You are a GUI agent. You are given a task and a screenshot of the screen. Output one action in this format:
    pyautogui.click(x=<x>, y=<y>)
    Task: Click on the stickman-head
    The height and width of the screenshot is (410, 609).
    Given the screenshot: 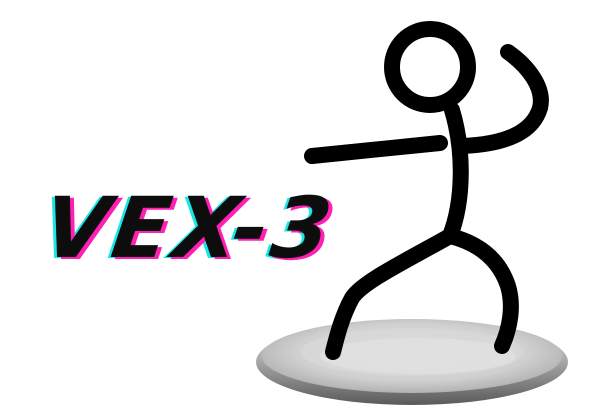 What is the action you would take?
    pyautogui.click(x=430, y=67)
    